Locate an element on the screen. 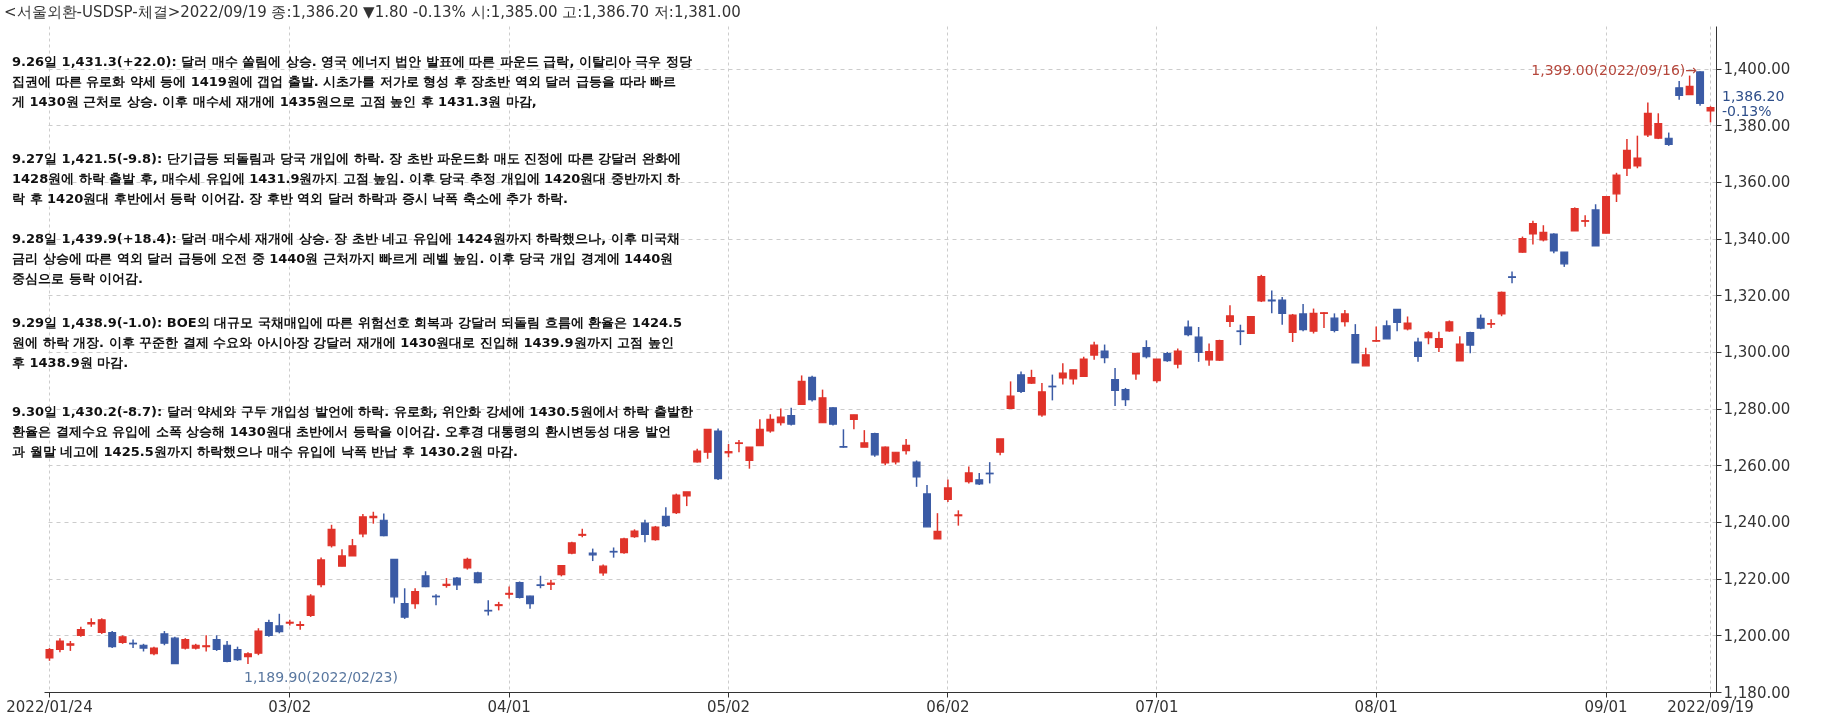 Image resolution: width=1843 pixels, height=721 pixels. annotation: 9.26일 1,431.3(+22.0): 달러 매수 쏠림에 상승. 영국 에너지 법안 발표에 따른 파운드 급락, 이탈리아 극우 정당 집권에 따른 유로화 약세 등에 1419원에 갭업 출발. 시초가를 저가로 형성 후 장초반 역외 달러 급등을 따라 빠르 게 1430원 근처로 상승. 이후 매수세 재개에 1435원으로 고점 높인 후 1431.3원 마감, is located at coordinates (352, 81).